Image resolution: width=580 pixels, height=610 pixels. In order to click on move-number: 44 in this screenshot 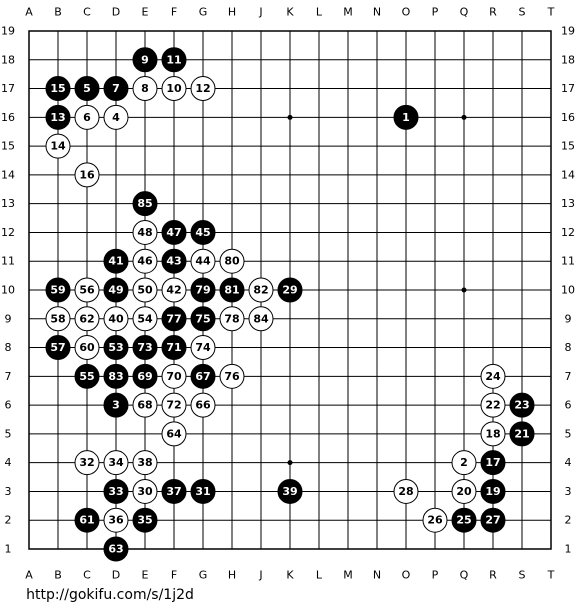, I will do `click(203, 261)`.